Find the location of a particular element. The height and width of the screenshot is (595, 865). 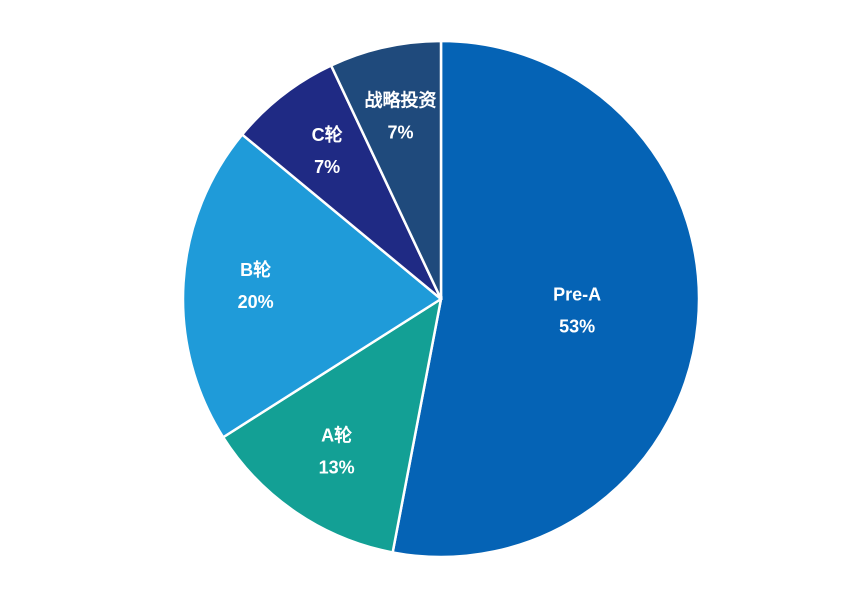

slice-label: A轮 is located at coordinates (336, 434).